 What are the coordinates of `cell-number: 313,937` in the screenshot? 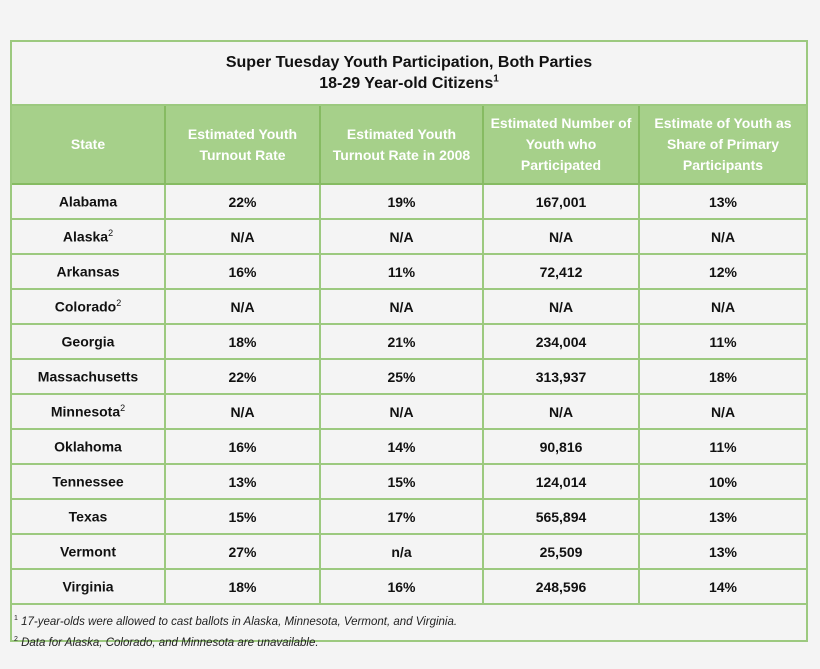 It's located at (561, 377).